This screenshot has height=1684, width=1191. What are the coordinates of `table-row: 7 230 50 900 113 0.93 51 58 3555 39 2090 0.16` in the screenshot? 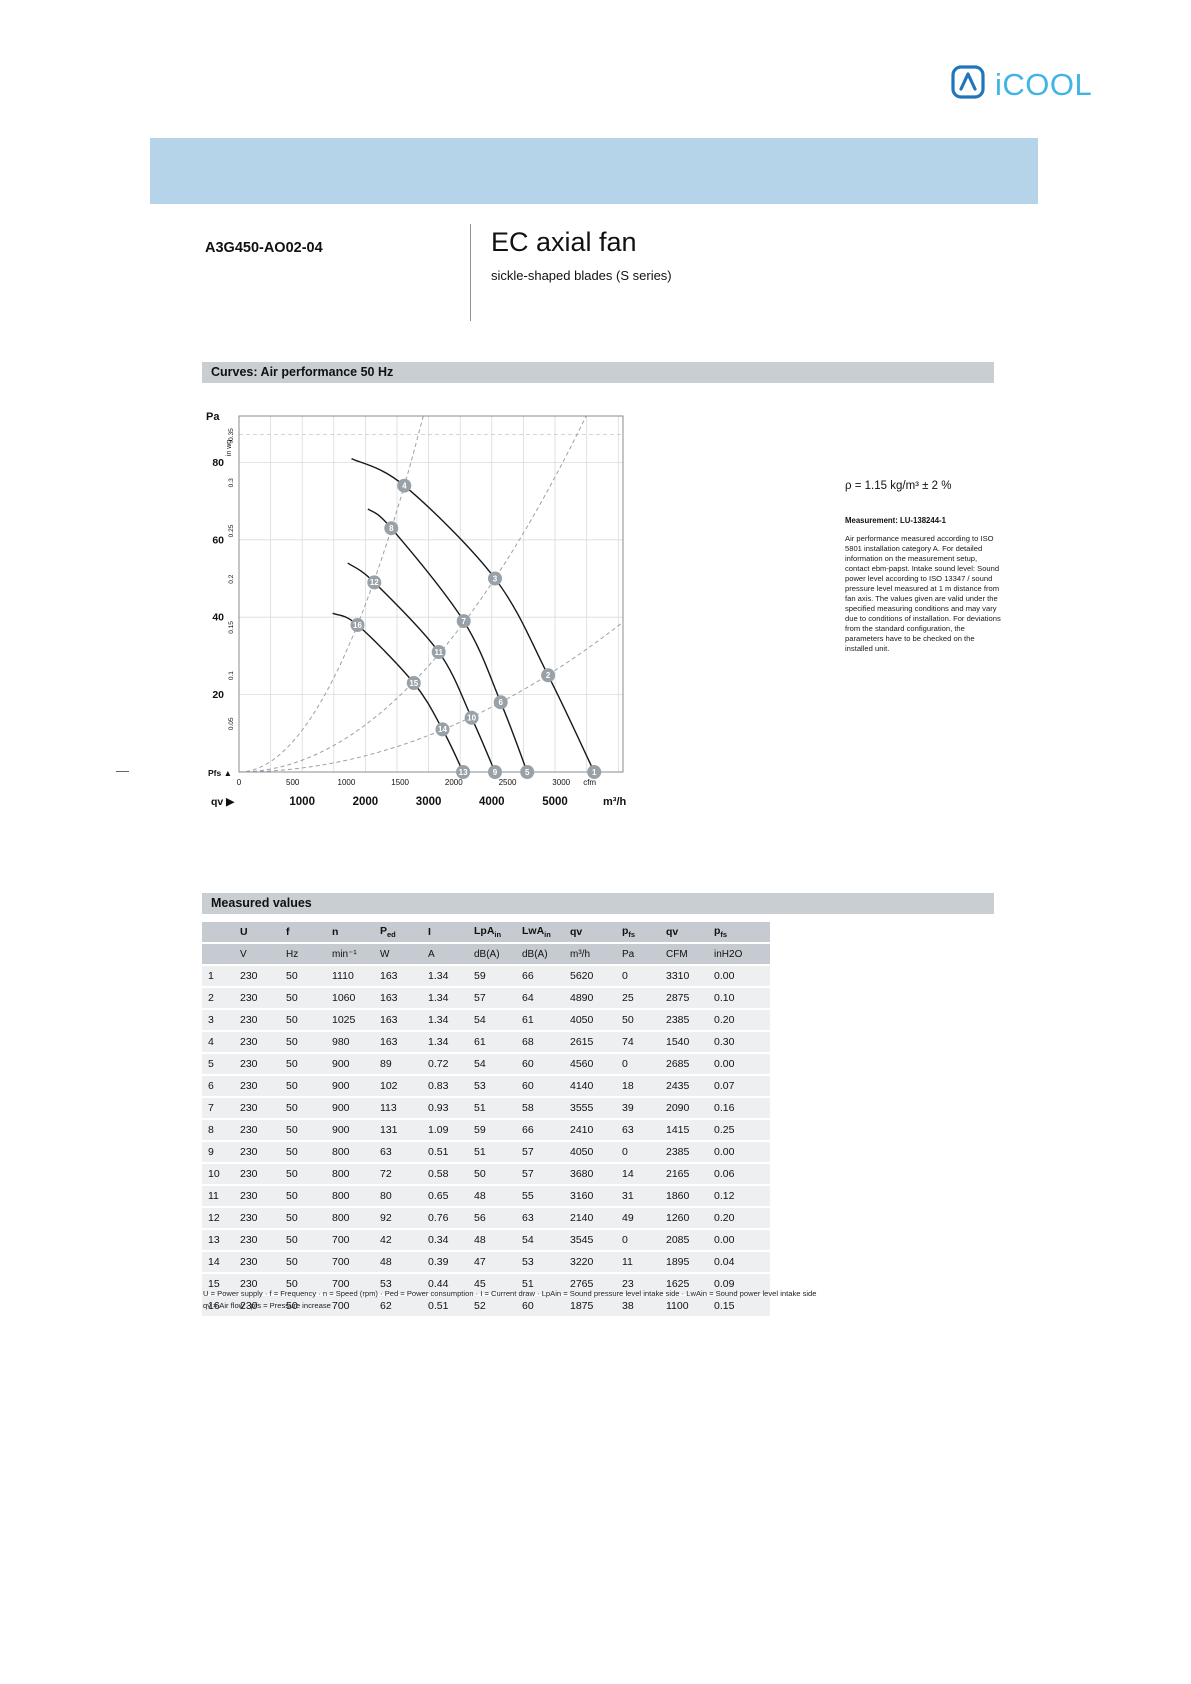 It's located at (486, 1108).